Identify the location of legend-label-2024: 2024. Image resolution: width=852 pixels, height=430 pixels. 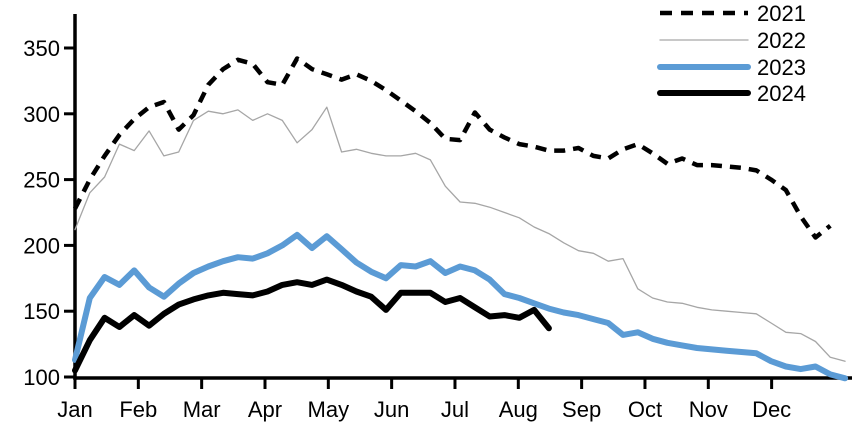
(781, 93).